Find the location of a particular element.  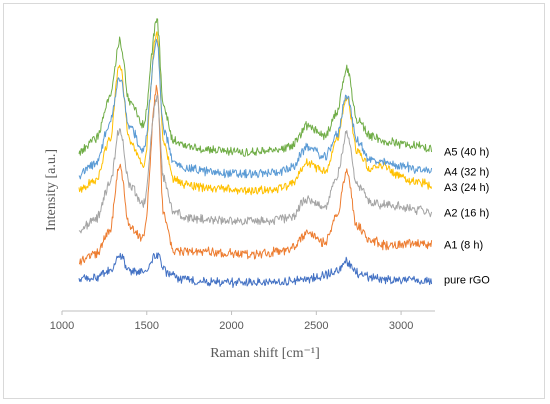

x-tick-label: 2500 is located at coordinates (316, 326).